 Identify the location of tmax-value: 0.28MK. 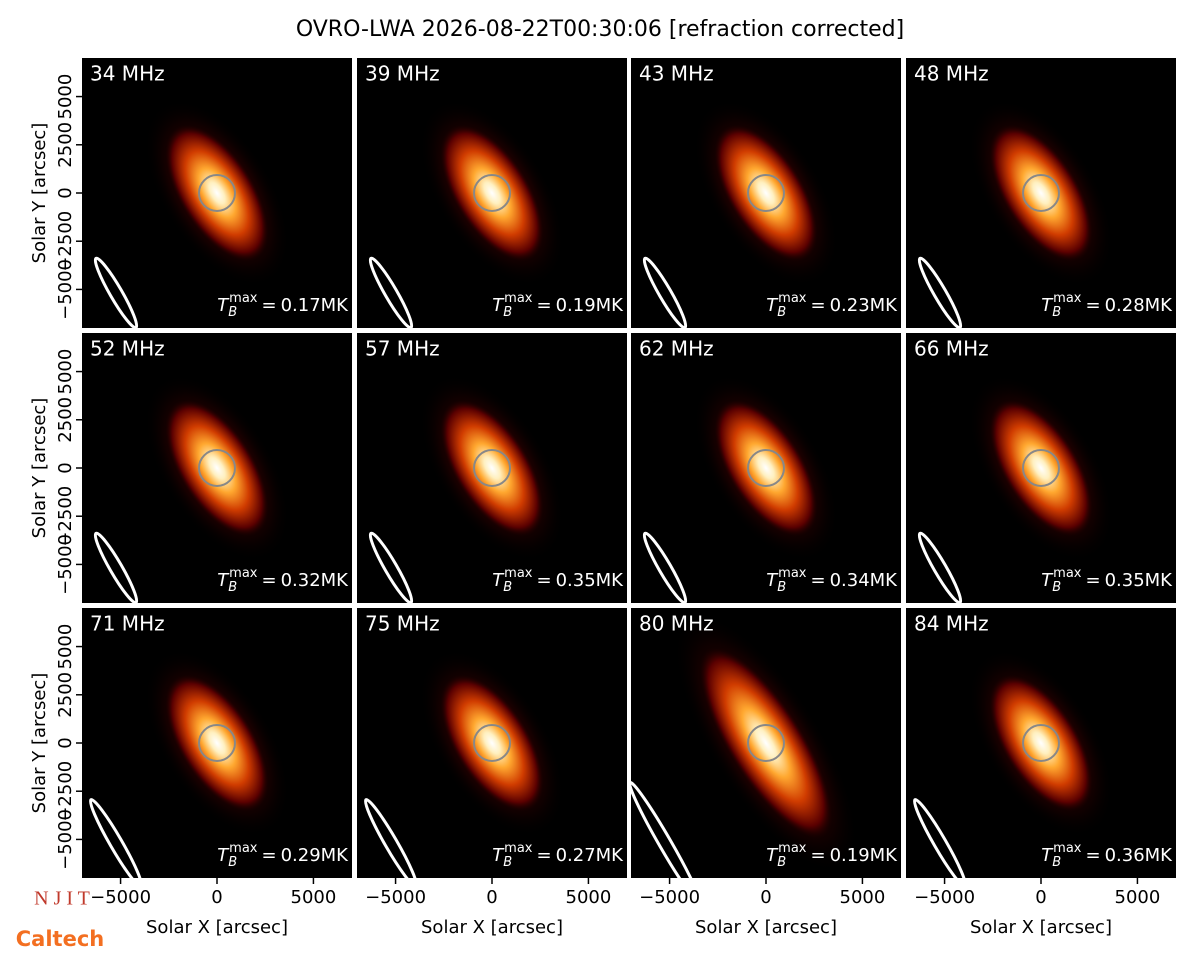
(1139, 305).